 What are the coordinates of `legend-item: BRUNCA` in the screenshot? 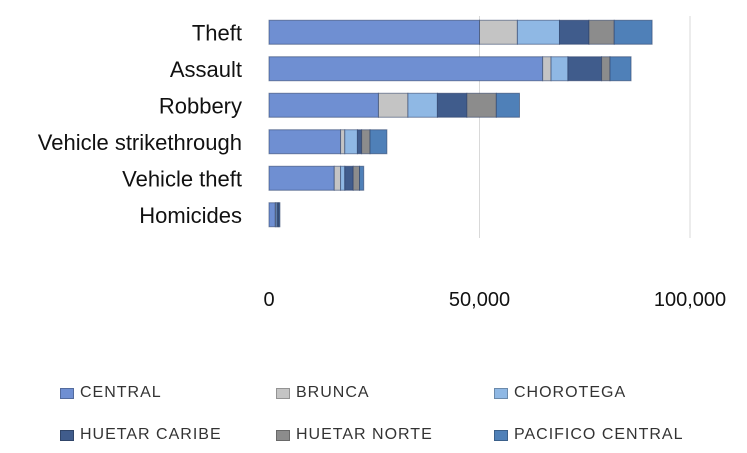 It's located at (323, 393).